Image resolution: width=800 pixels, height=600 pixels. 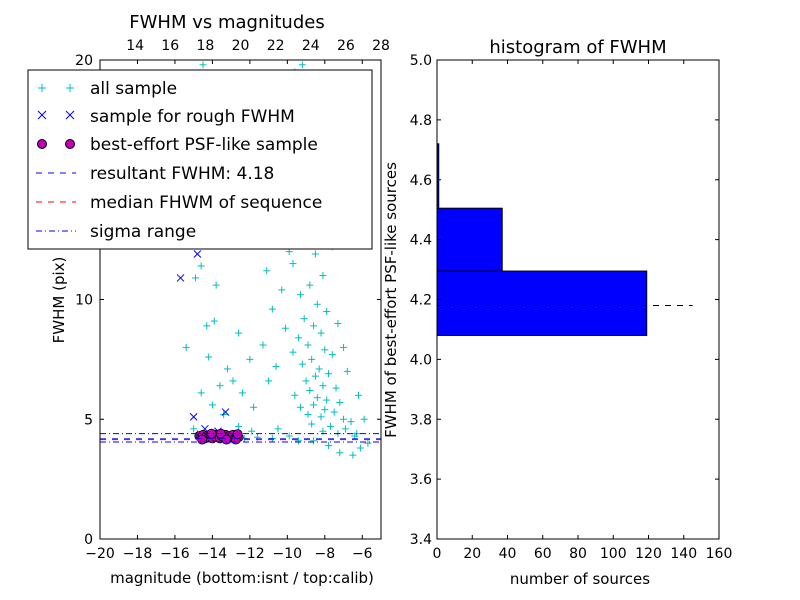 I want to click on legend-label: all sample, so click(x=133, y=89).